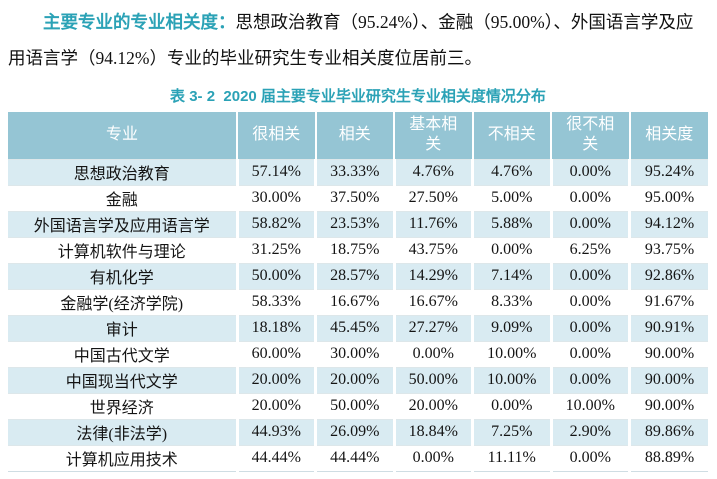  I want to click on percent-cell: 58.82%, so click(276, 224).